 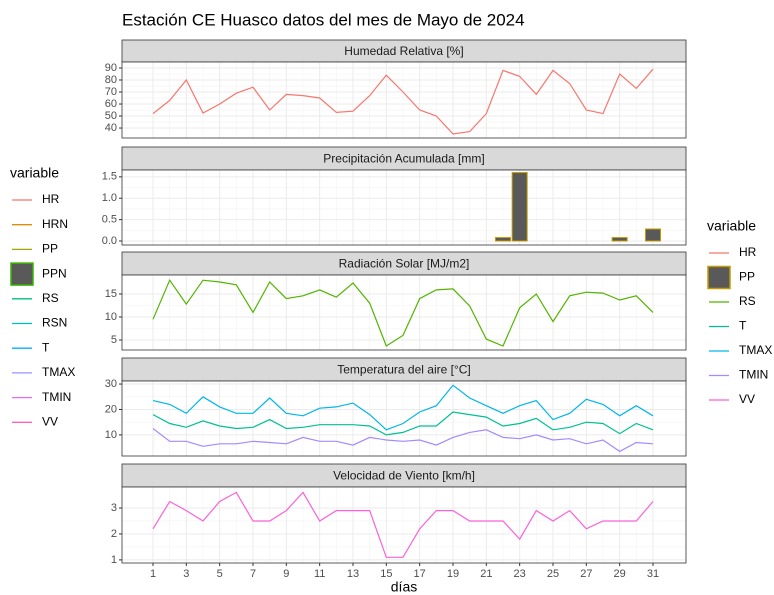 I want to click on y-tick-label: 60, so click(x=111, y=104).